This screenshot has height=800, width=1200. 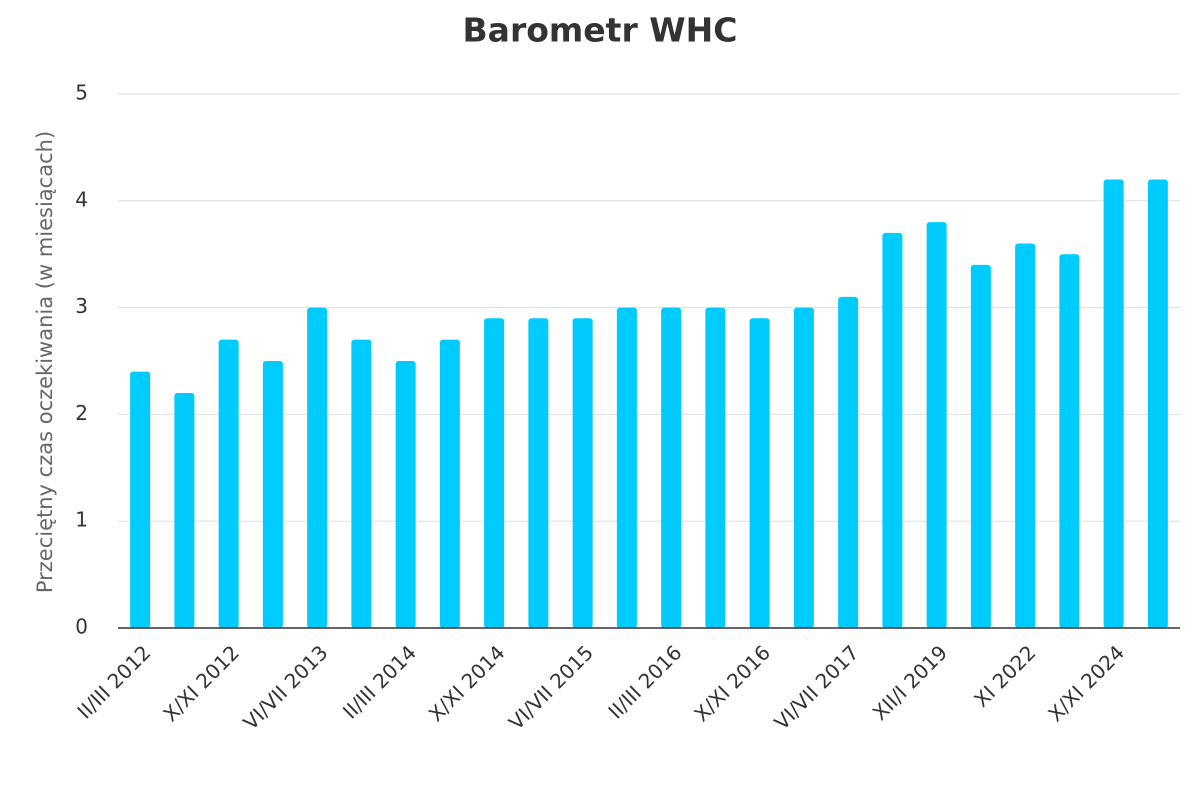 What do you see at coordinates (81, 413) in the screenshot?
I see `y-tick-label: 2` at bounding box center [81, 413].